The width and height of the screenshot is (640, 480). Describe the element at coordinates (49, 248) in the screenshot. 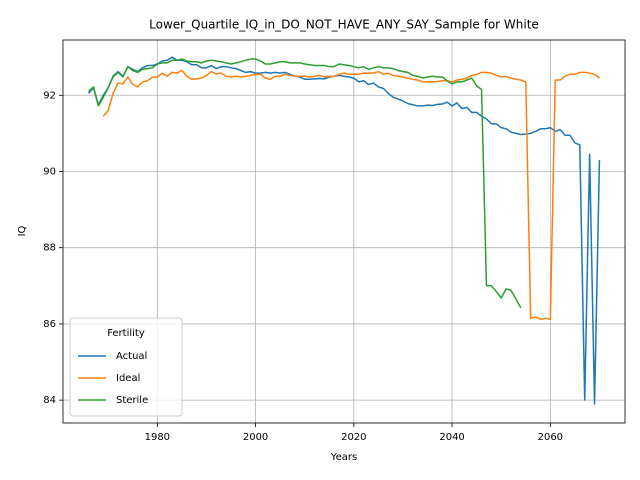

I see `y-tick-label: 88` at that location.